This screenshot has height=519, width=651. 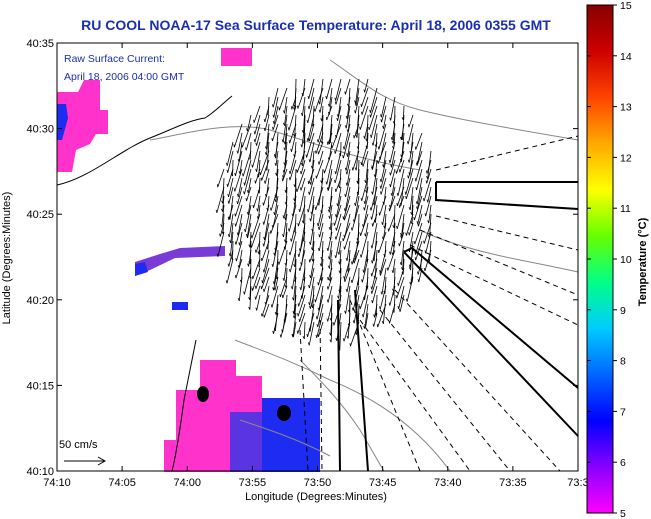 What do you see at coordinates (253, 483) in the screenshot?
I see `x-tick-label: 73:55` at bounding box center [253, 483].